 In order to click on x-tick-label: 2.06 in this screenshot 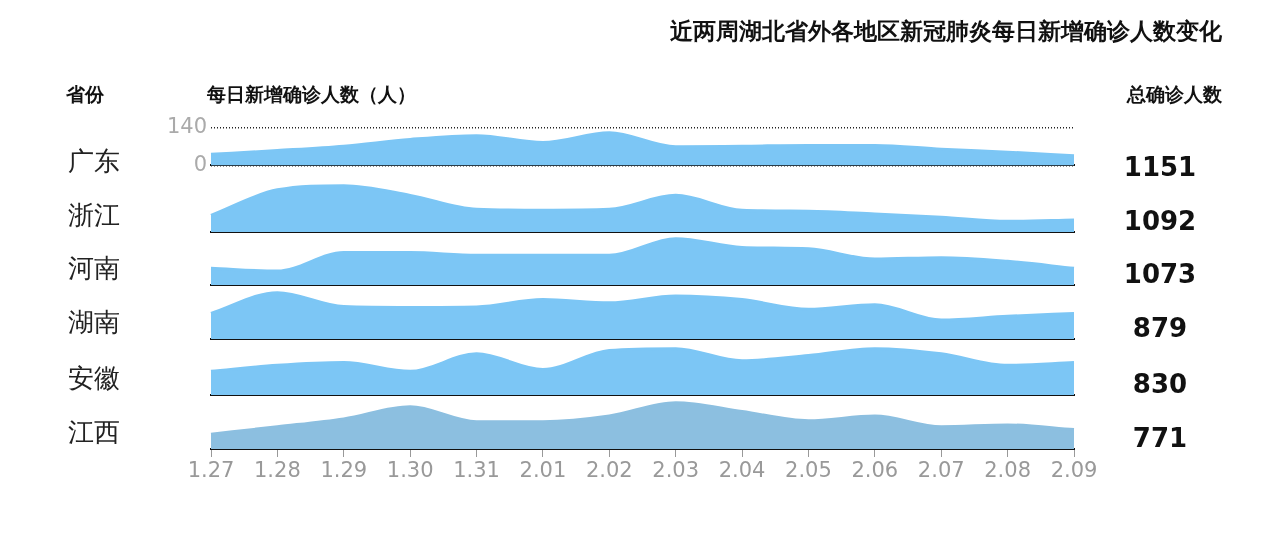, I will do `click(875, 470)`.